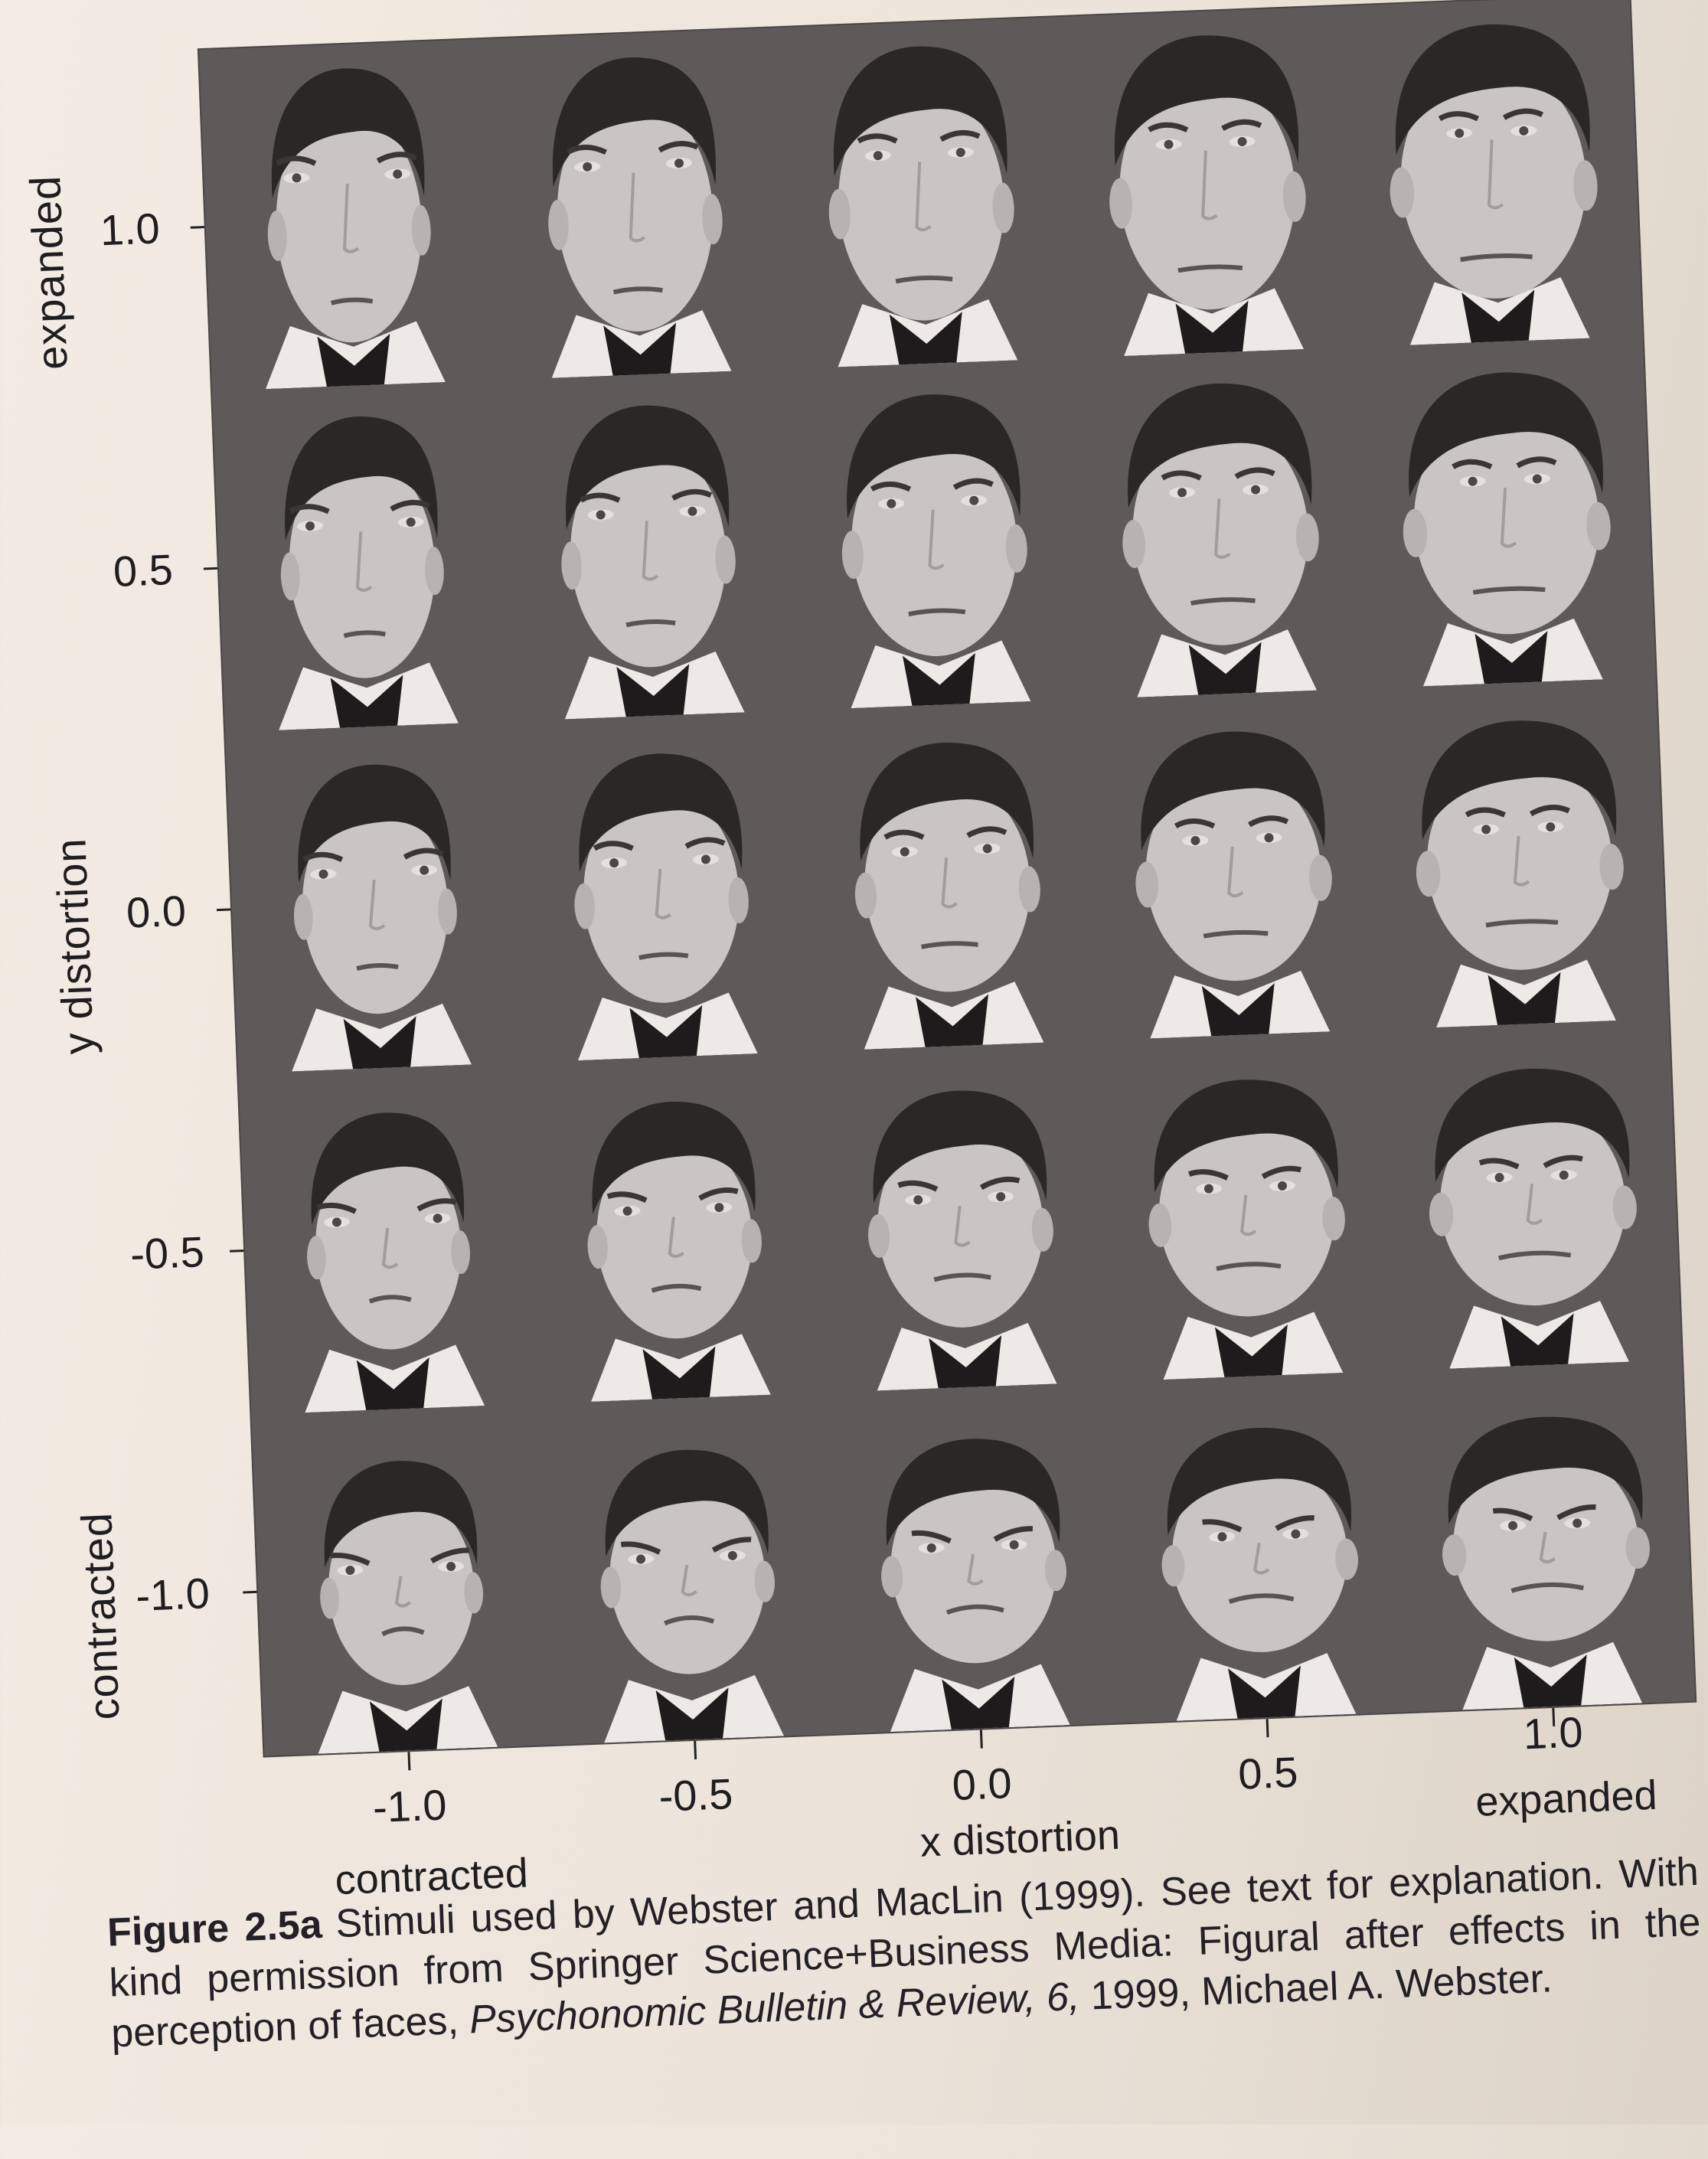  Describe the element at coordinates (75, 946) in the screenshot. I see `y-axis-title: y distortion` at that location.